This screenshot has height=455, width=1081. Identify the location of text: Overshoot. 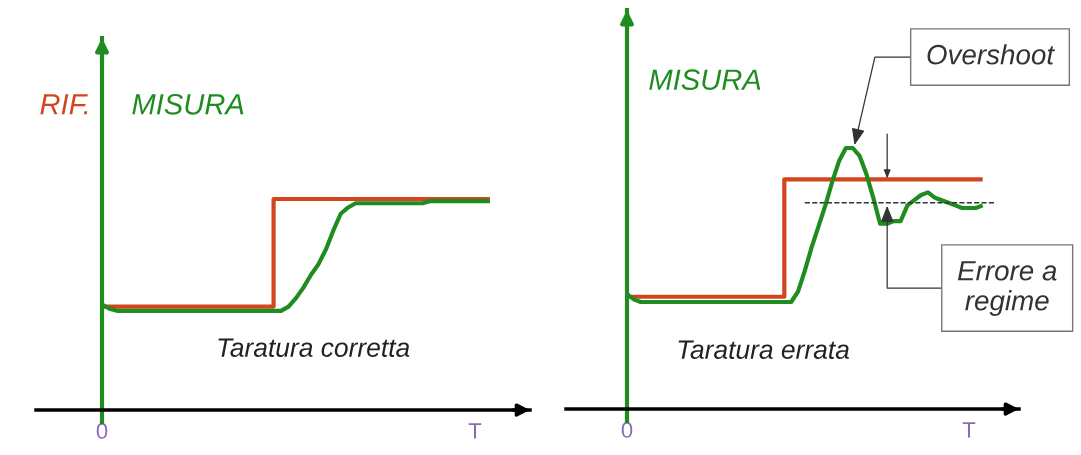
(991, 54).